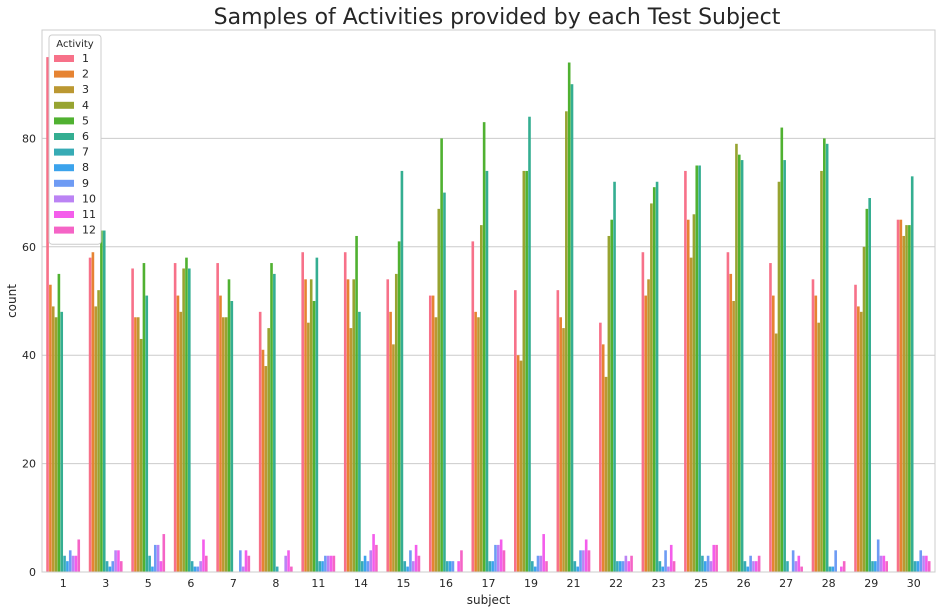  I want to click on legend-label-3: 3, so click(85, 89).